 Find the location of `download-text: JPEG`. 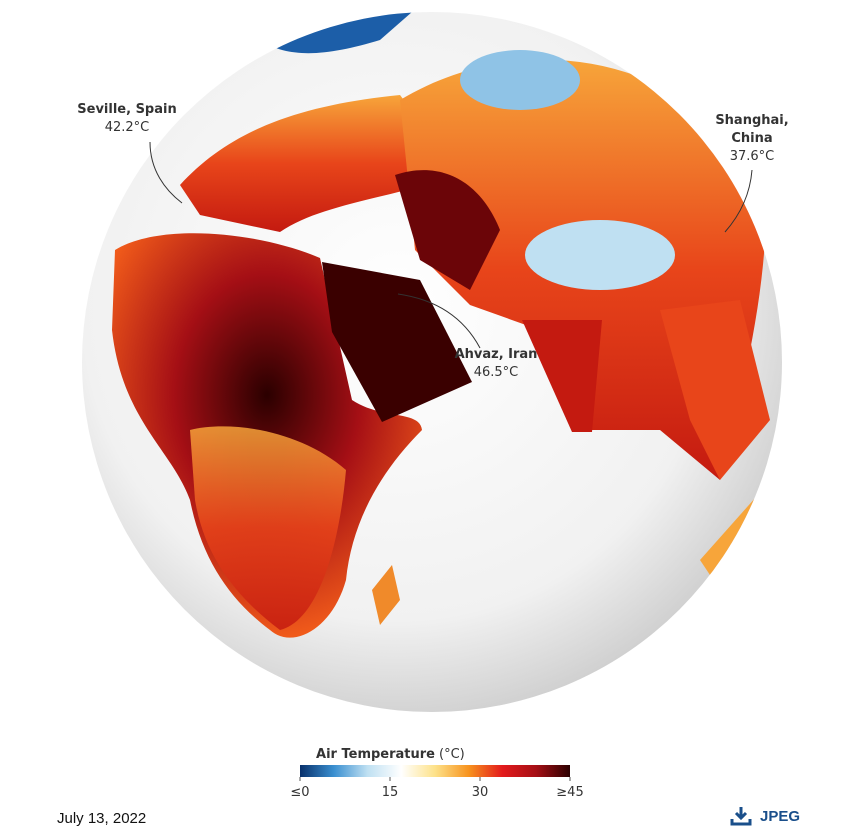

download-text: JPEG is located at coordinates (780, 816).